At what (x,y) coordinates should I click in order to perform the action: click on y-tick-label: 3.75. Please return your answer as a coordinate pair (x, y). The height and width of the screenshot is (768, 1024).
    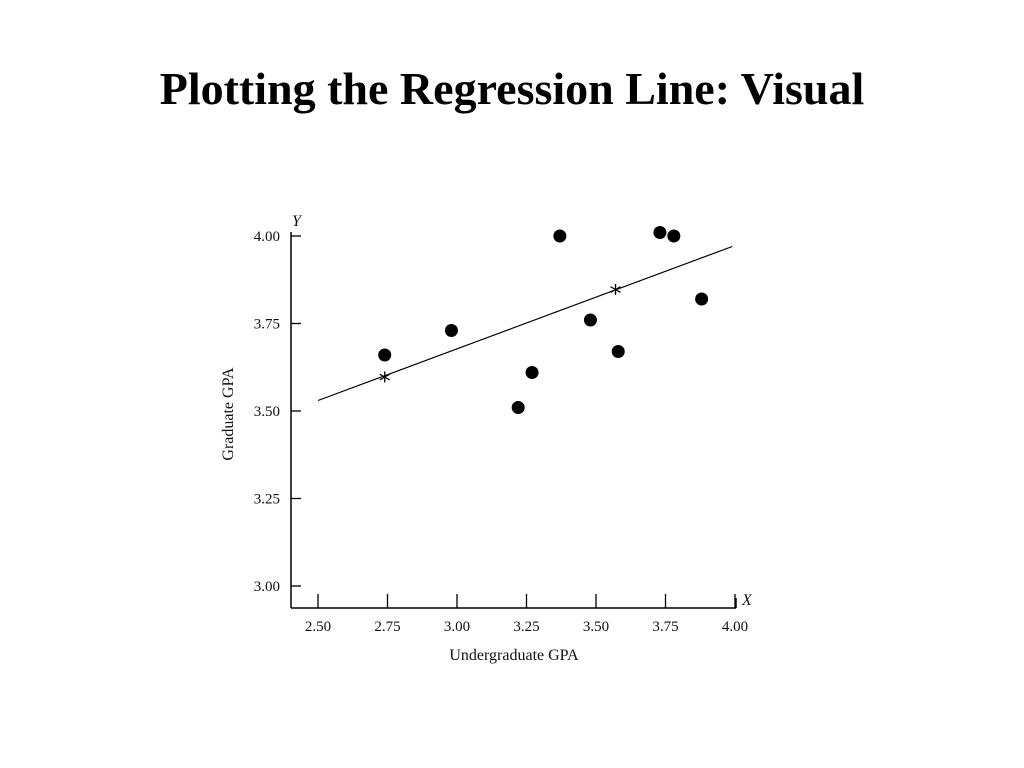
    Looking at the image, I should click on (267, 325).